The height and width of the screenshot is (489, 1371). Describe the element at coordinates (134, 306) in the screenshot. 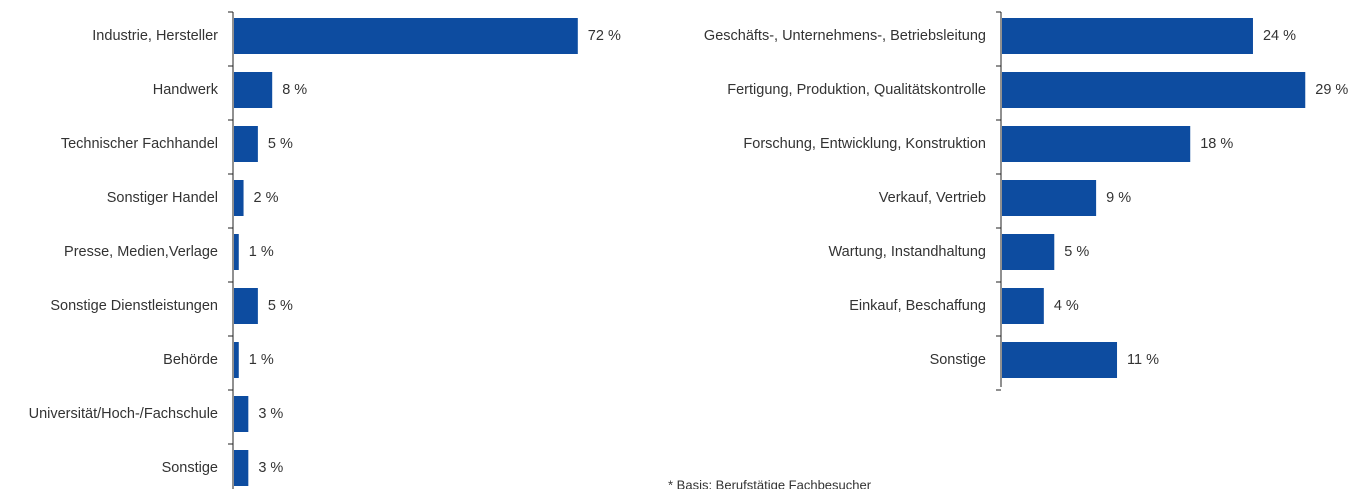

I see `category-label: Sonstige Dienstleistungen` at that location.